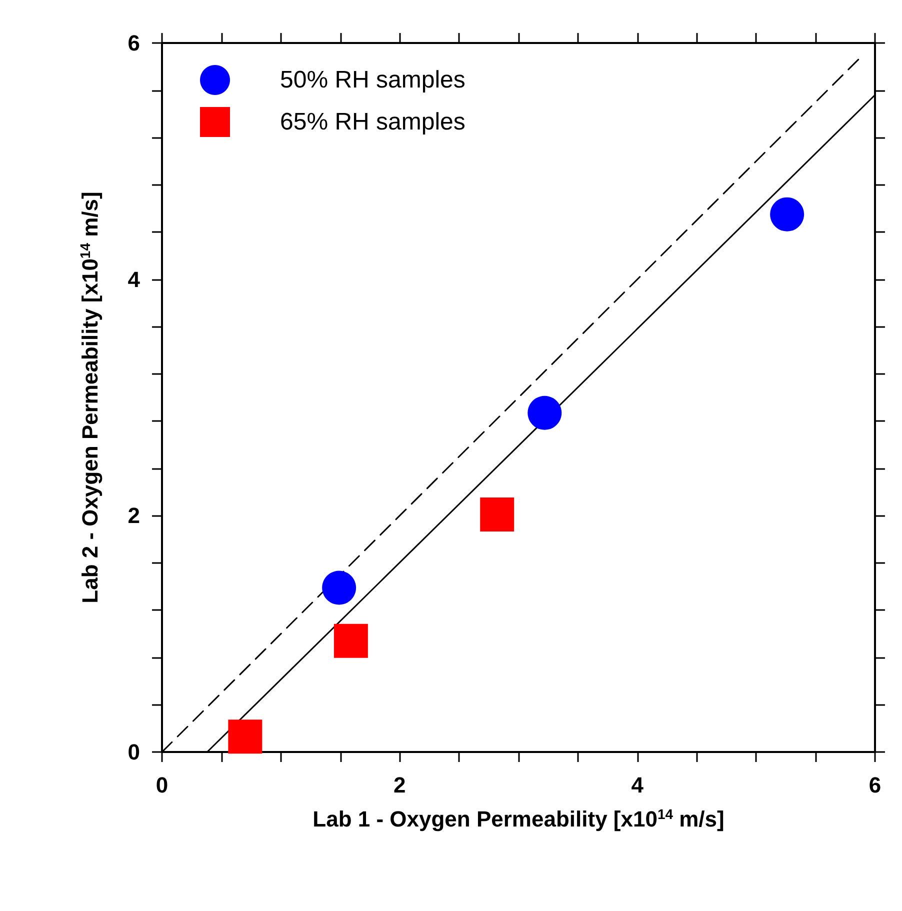 The width and height of the screenshot is (902, 911). What do you see at coordinates (89, 398) in the screenshot?
I see `y-axis-title: Lab 2 - Oxygen Permeability [x1014 m/s]` at bounding box center [89, 398].